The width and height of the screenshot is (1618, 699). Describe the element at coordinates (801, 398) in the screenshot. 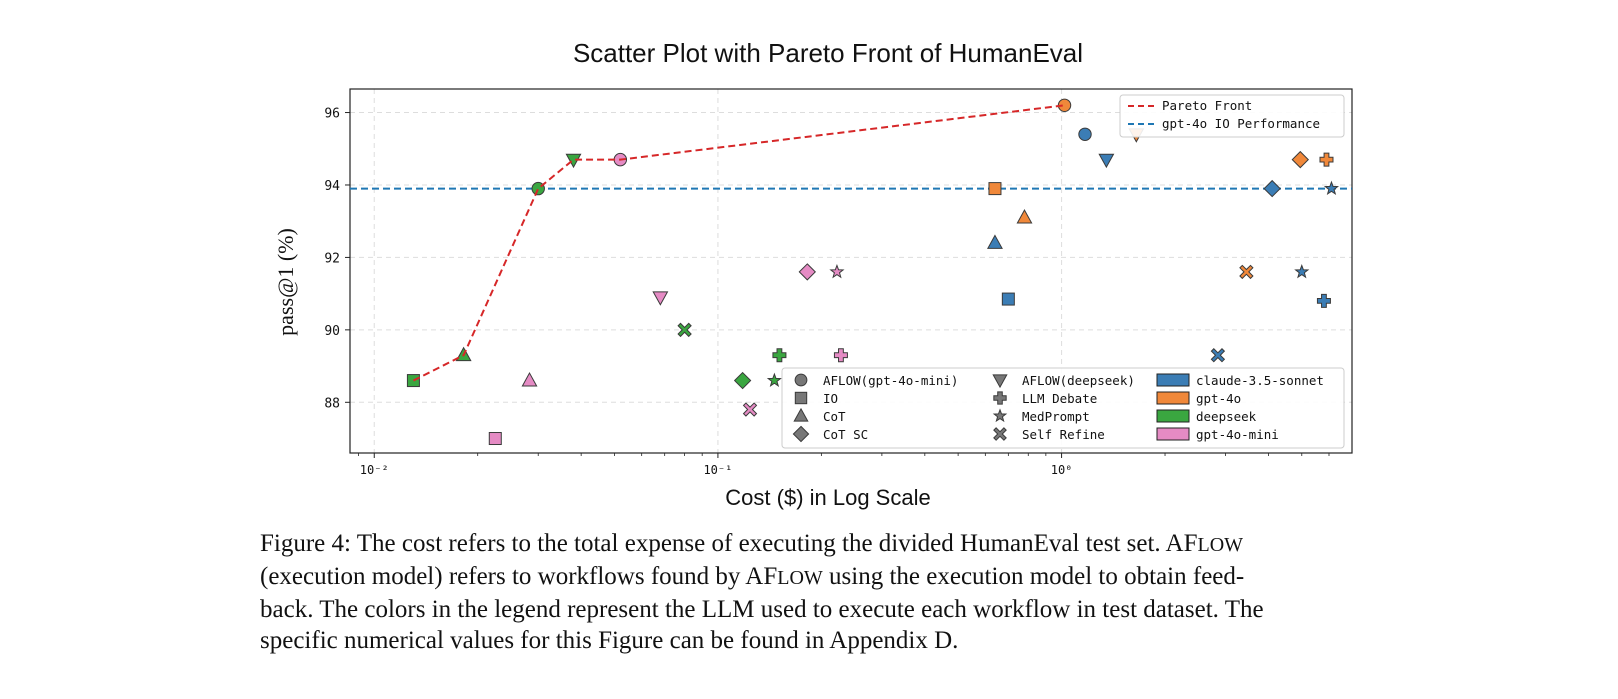

I see `legend-marker-square` at that location.